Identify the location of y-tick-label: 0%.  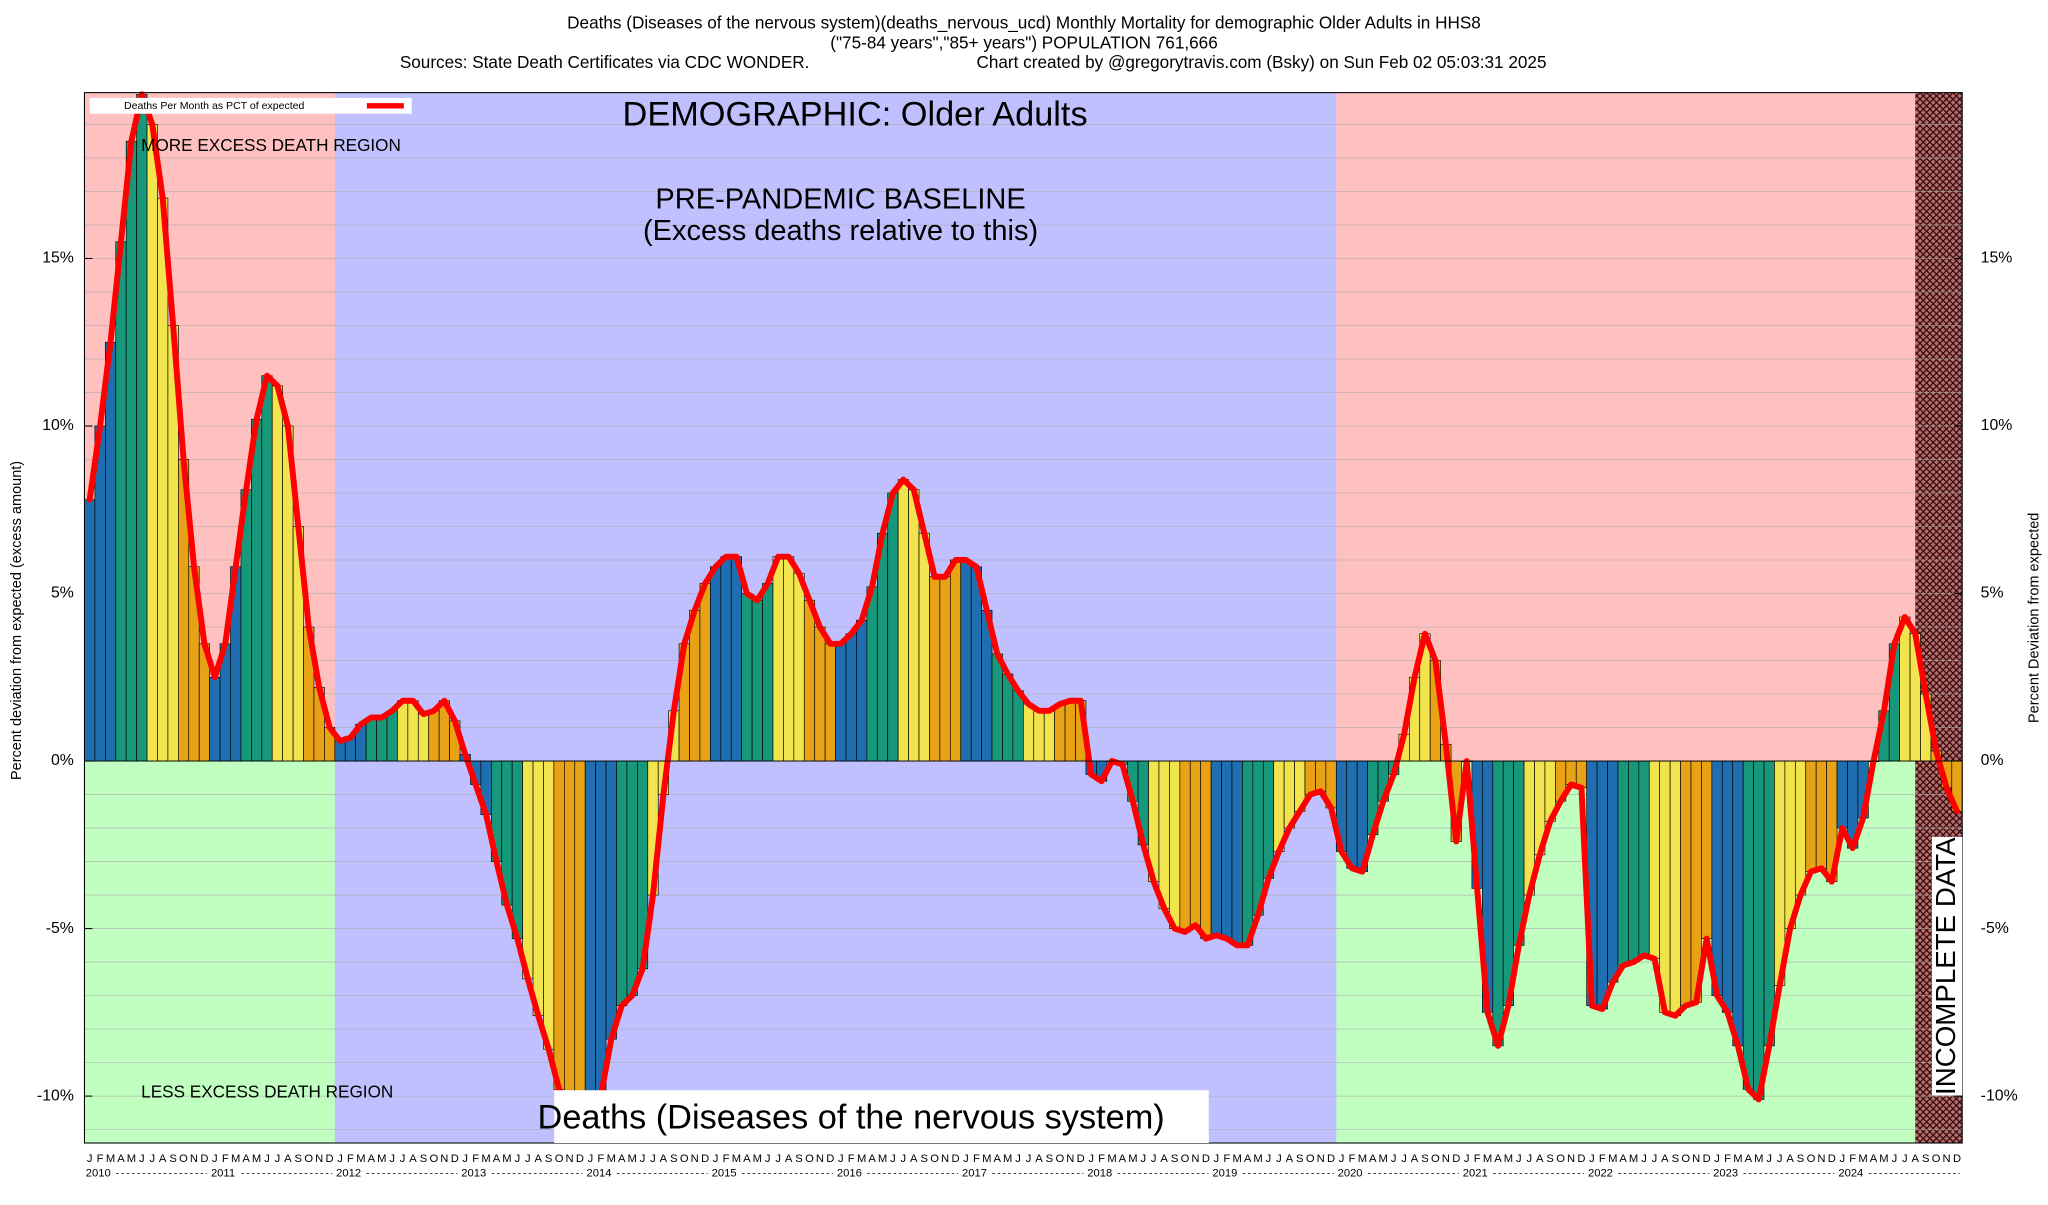
(62, 760).